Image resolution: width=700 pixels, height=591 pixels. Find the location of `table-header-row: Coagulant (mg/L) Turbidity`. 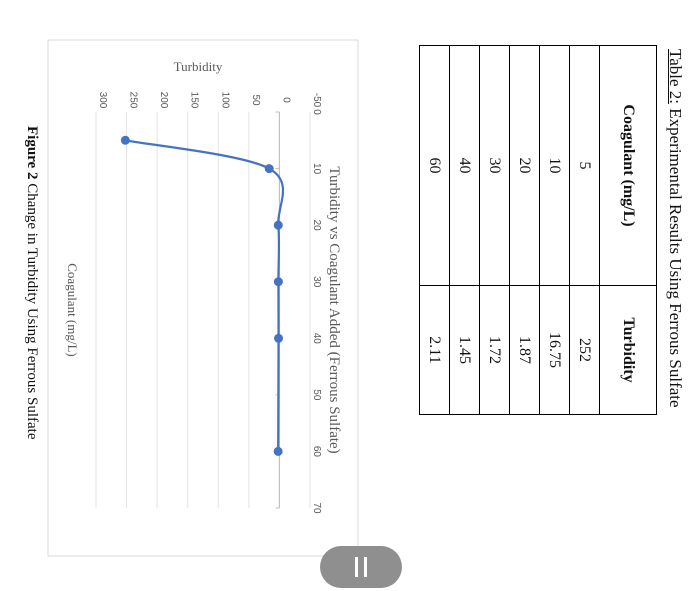

table-header-row: Coagulant (mg/L) Turbidity is located at coordinates (628, 230).